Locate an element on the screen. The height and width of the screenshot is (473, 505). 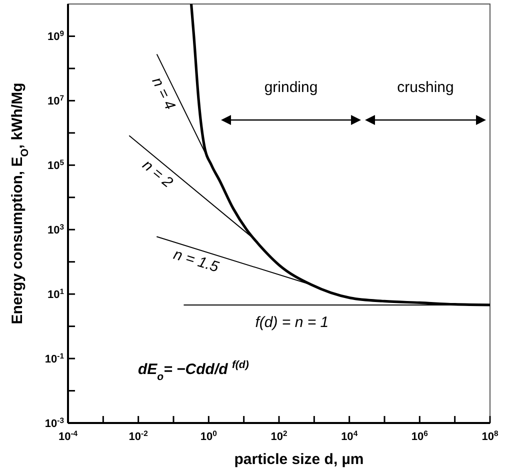
annotation: grinding is located at coordinates (291, 87).